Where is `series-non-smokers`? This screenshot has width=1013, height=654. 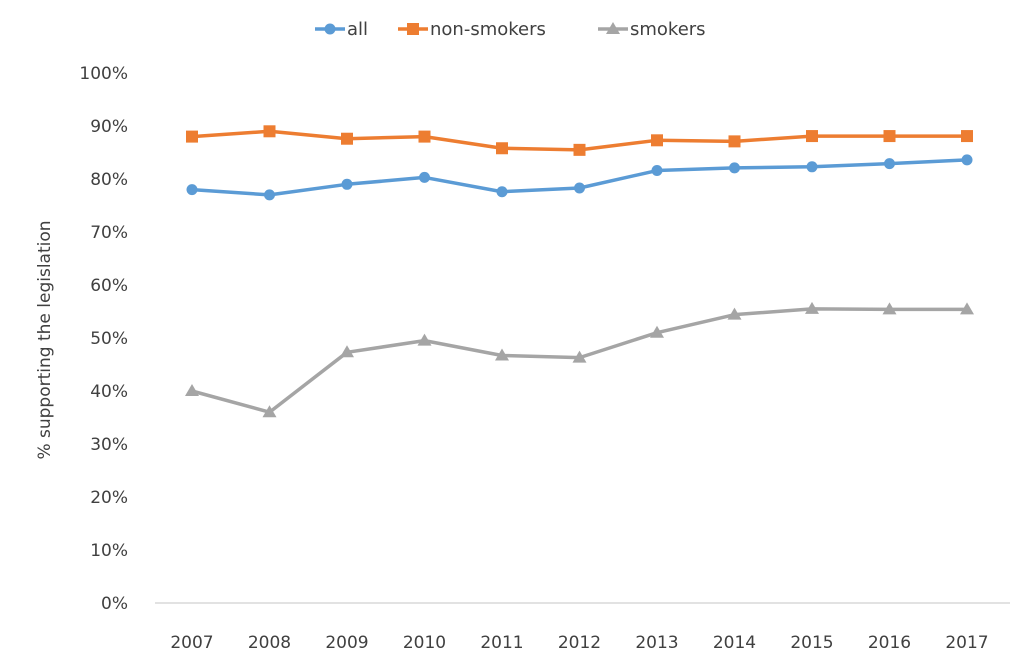 series-non-smokers is located at coordinates (579, 140).